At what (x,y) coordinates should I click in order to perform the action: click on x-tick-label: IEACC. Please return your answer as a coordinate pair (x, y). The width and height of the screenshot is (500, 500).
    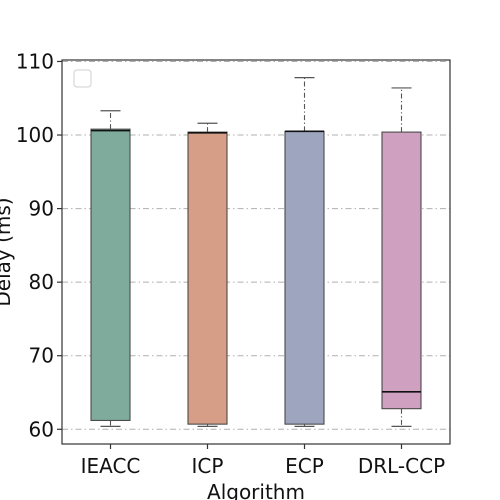
    Looking at the image, I should click on (111, 466).